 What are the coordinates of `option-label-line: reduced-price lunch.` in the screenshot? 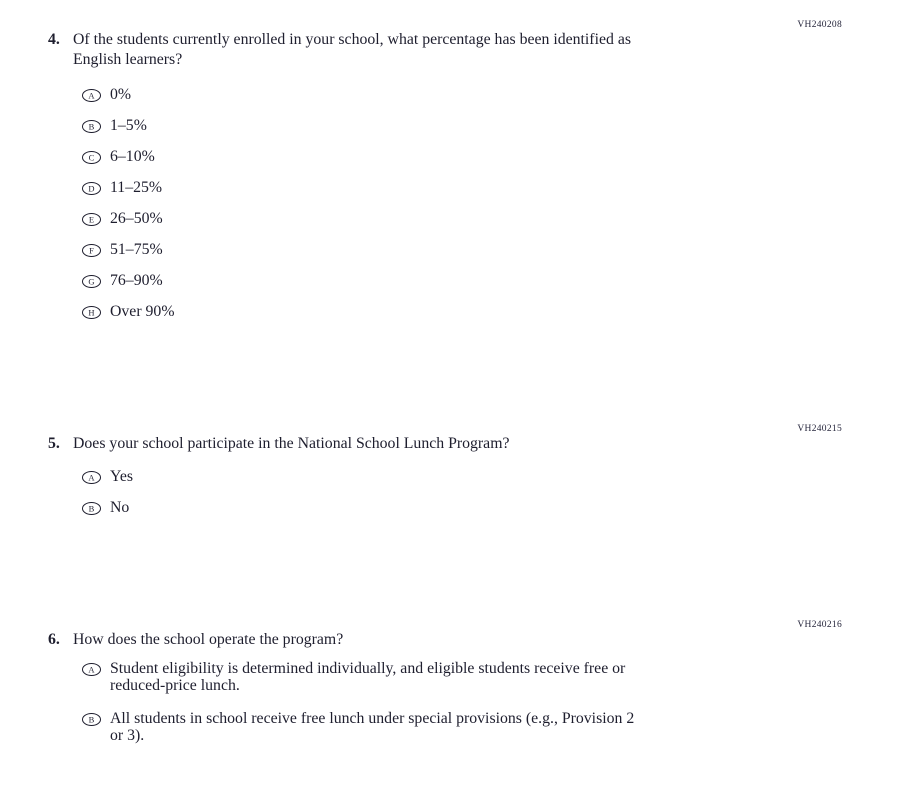 It's located at (175, 685).